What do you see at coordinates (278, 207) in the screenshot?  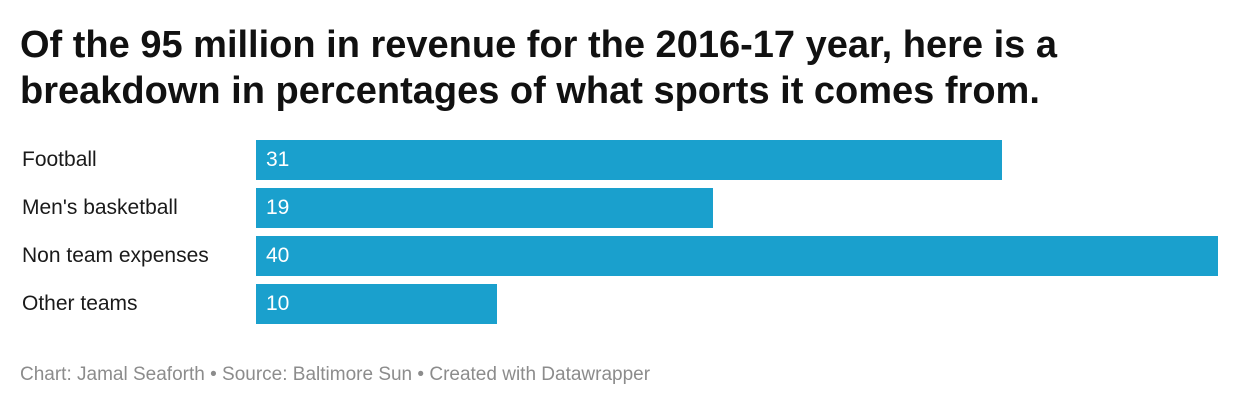 I see `bar-value-label: 19` at bounding box center [278, 207].